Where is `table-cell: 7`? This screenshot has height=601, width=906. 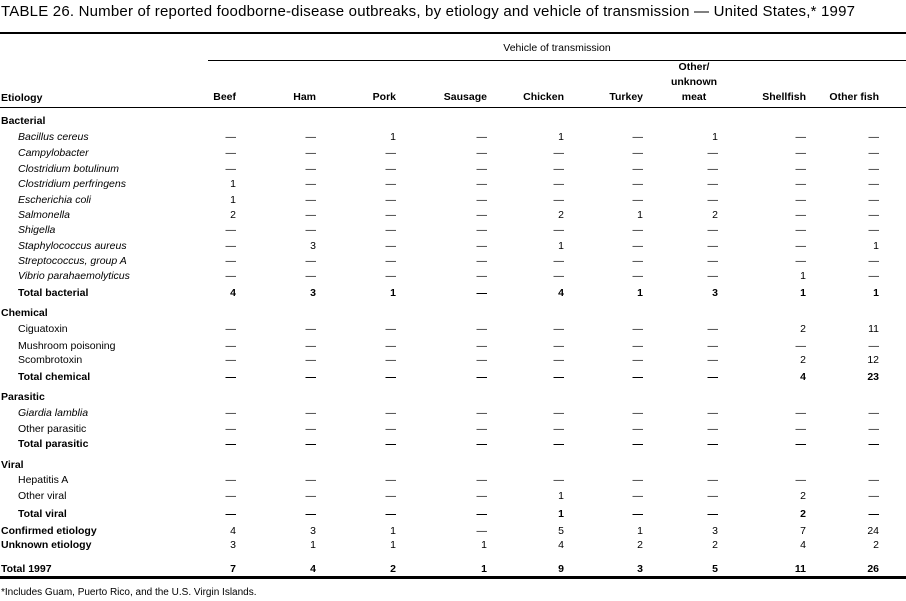
table-cell: 7 is located at coordinates (233, 569).